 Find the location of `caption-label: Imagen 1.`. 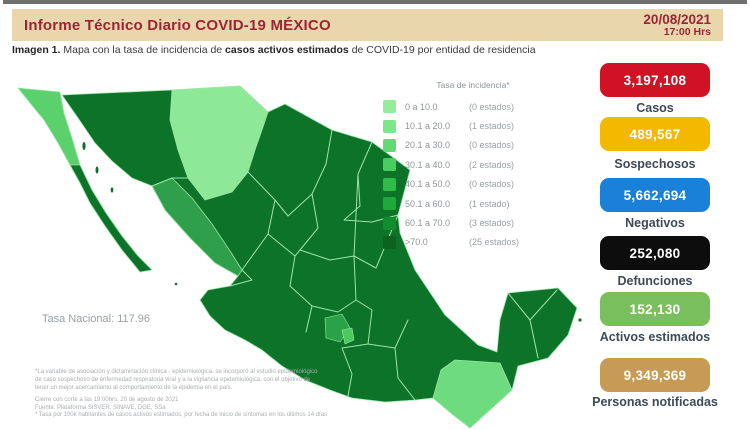

caption-label: Imagen 1. is located at coordinates (36, 50).